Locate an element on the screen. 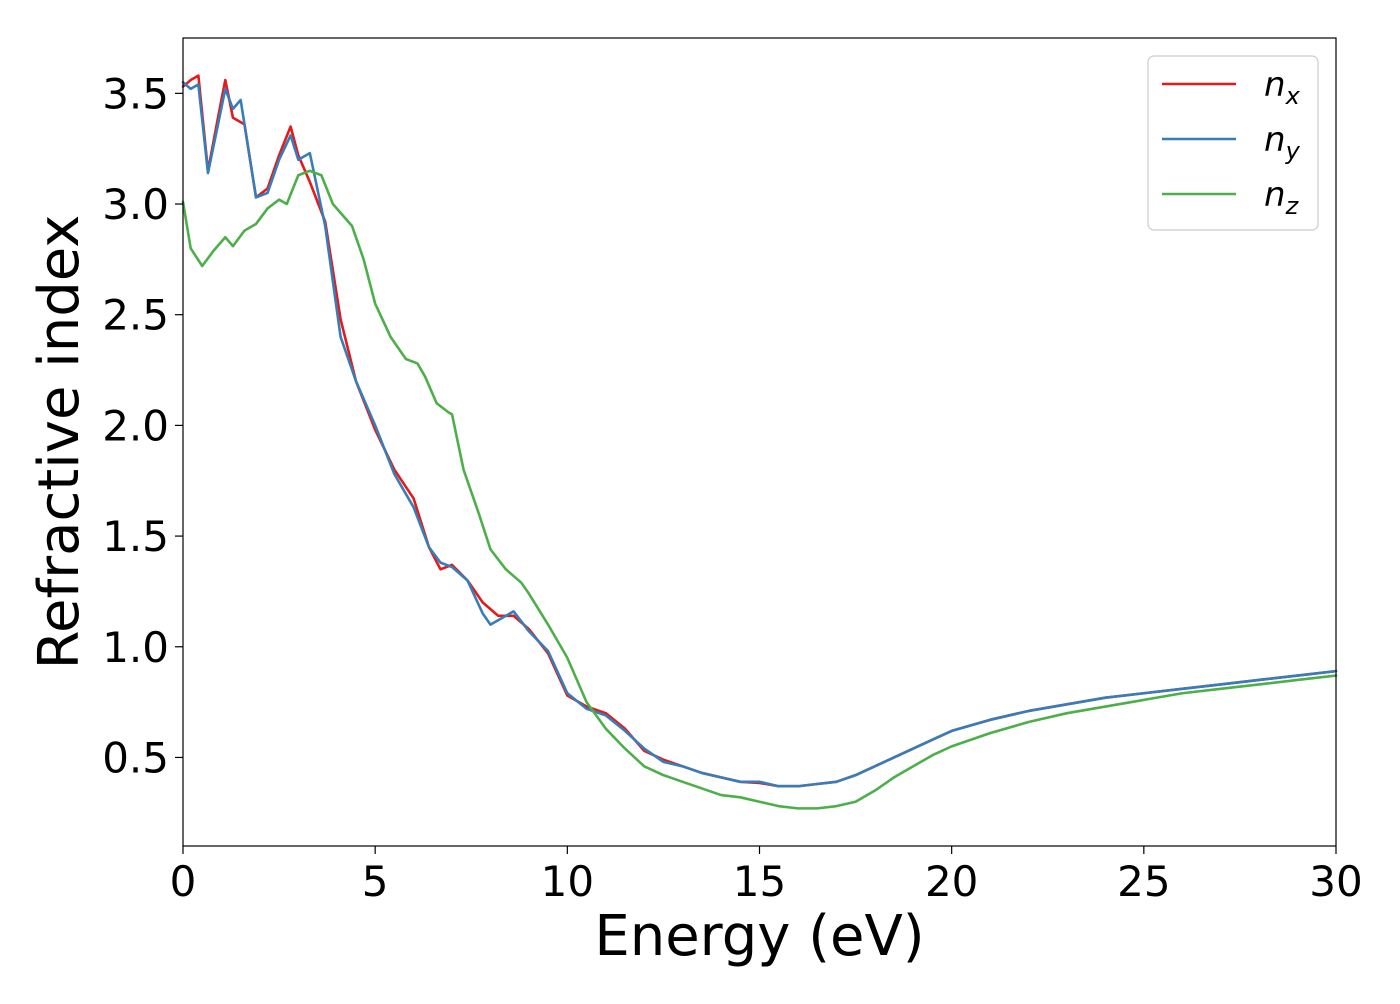 This screenshot has height=1004, width=1400. legend-box is located at coordinates (1233, 143).